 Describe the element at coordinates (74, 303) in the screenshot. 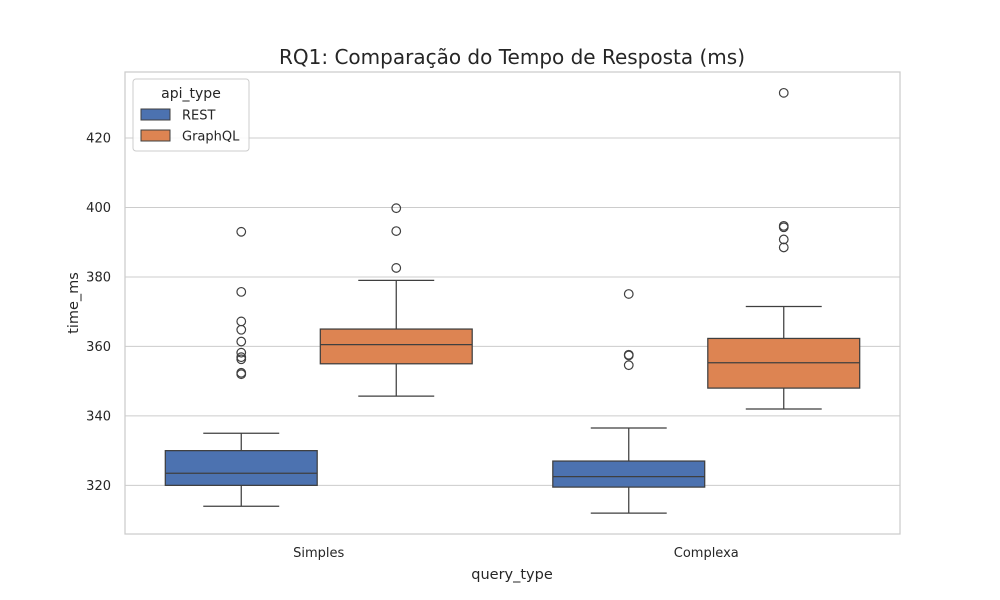

I see `y-axis-label: time_ms` at that location.